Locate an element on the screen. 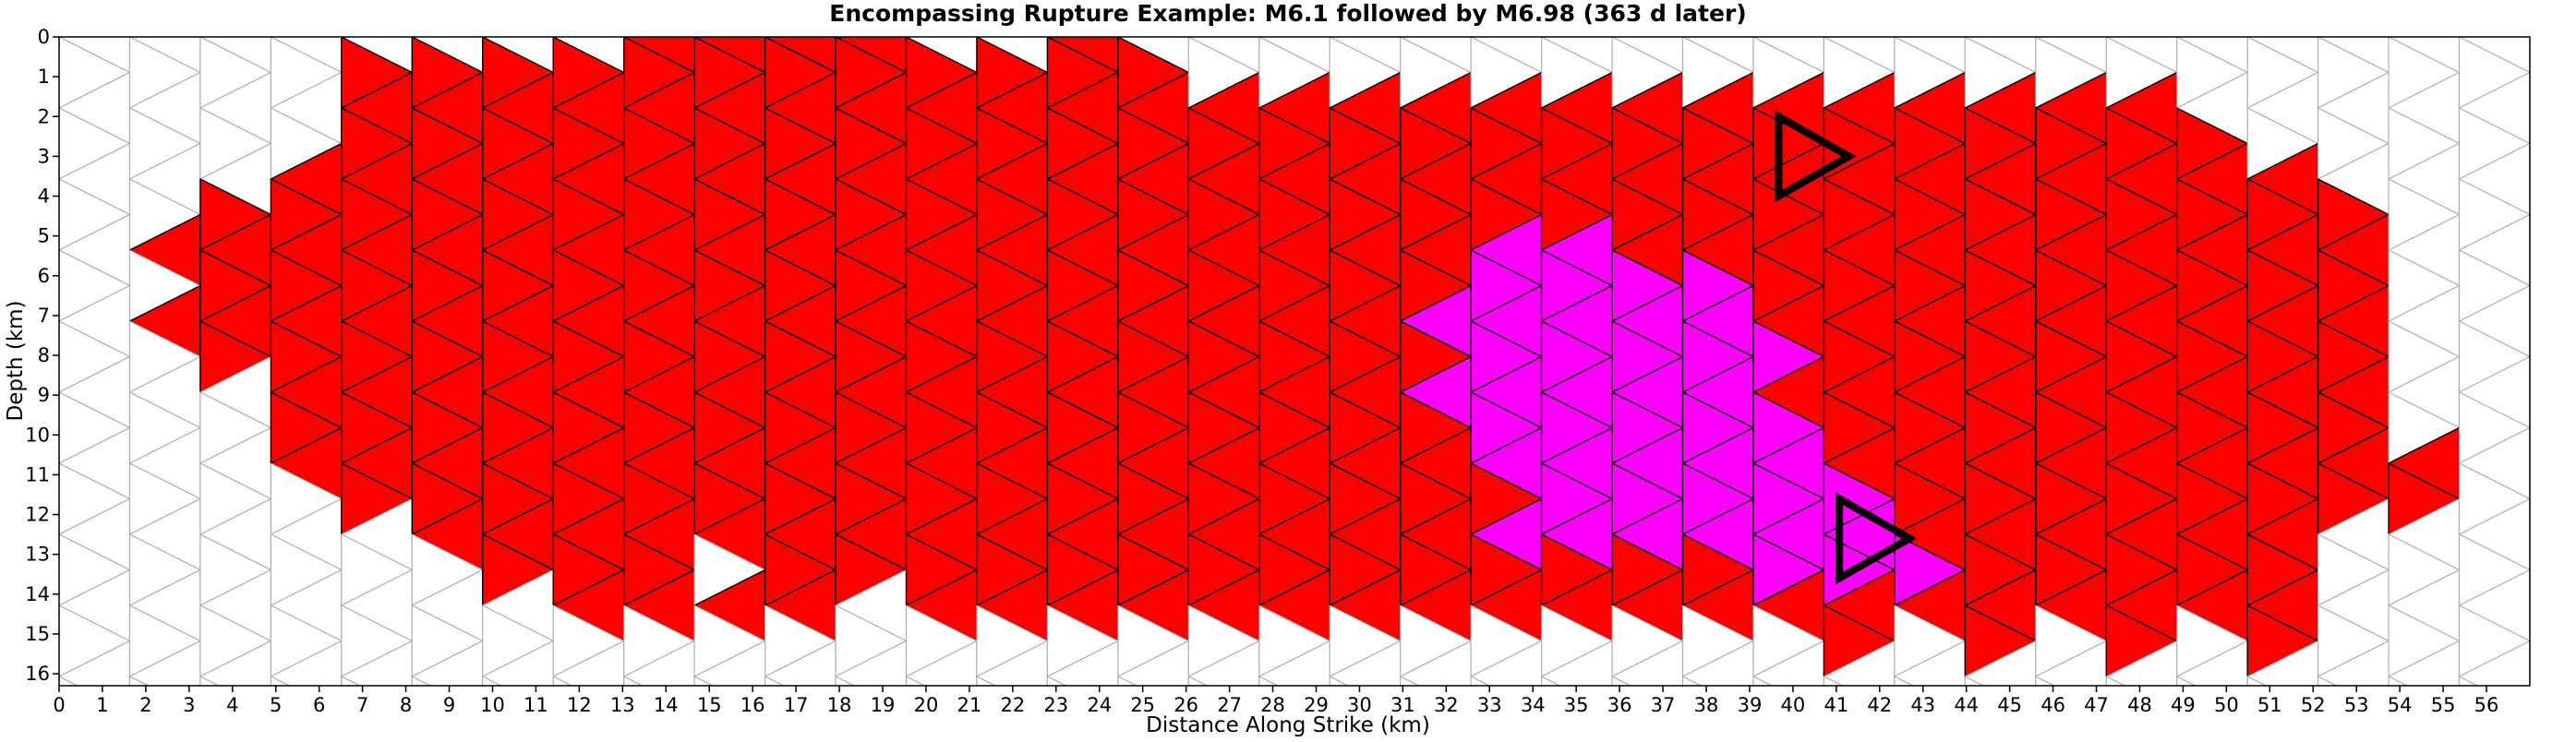 This screenshot has width=2576, height=742. x-tick-label: 51 is located at coordinates (2269, 705).